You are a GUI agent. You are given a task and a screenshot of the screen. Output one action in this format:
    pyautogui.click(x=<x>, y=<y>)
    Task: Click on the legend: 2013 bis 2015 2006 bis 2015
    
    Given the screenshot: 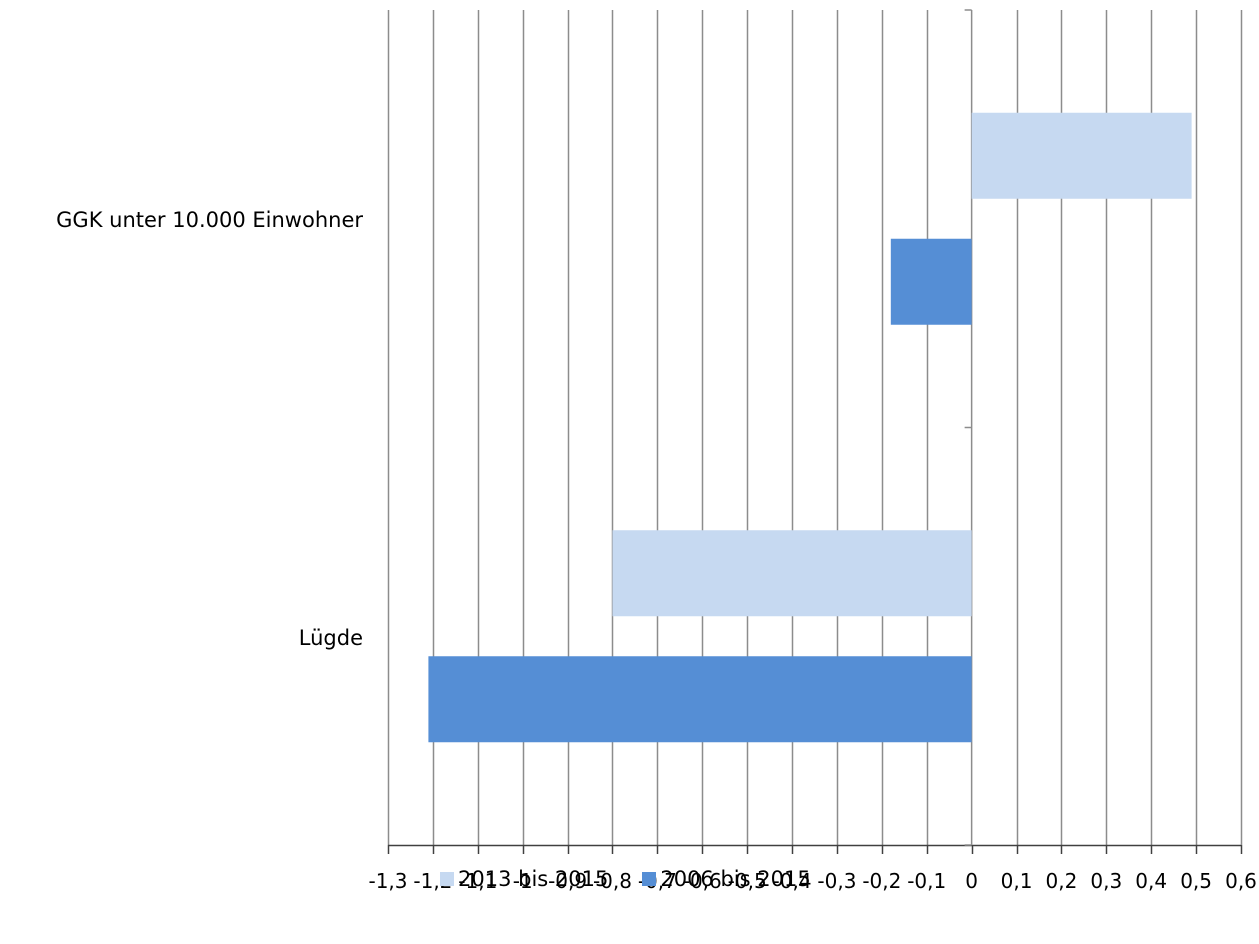 What is the action you would take?
    pyautogui.click(x=625, y=879)
    